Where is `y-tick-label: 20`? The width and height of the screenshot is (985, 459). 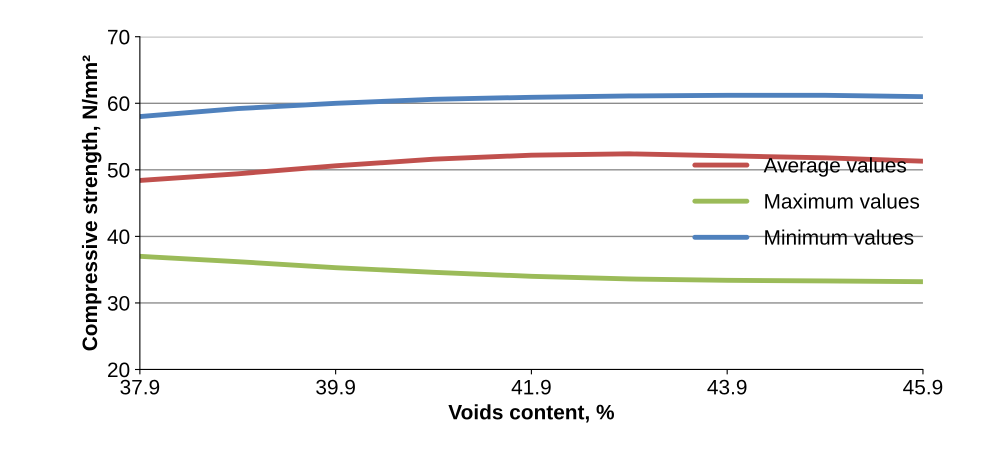
y-tick-label: 20 is located at coordinates (119, 370).